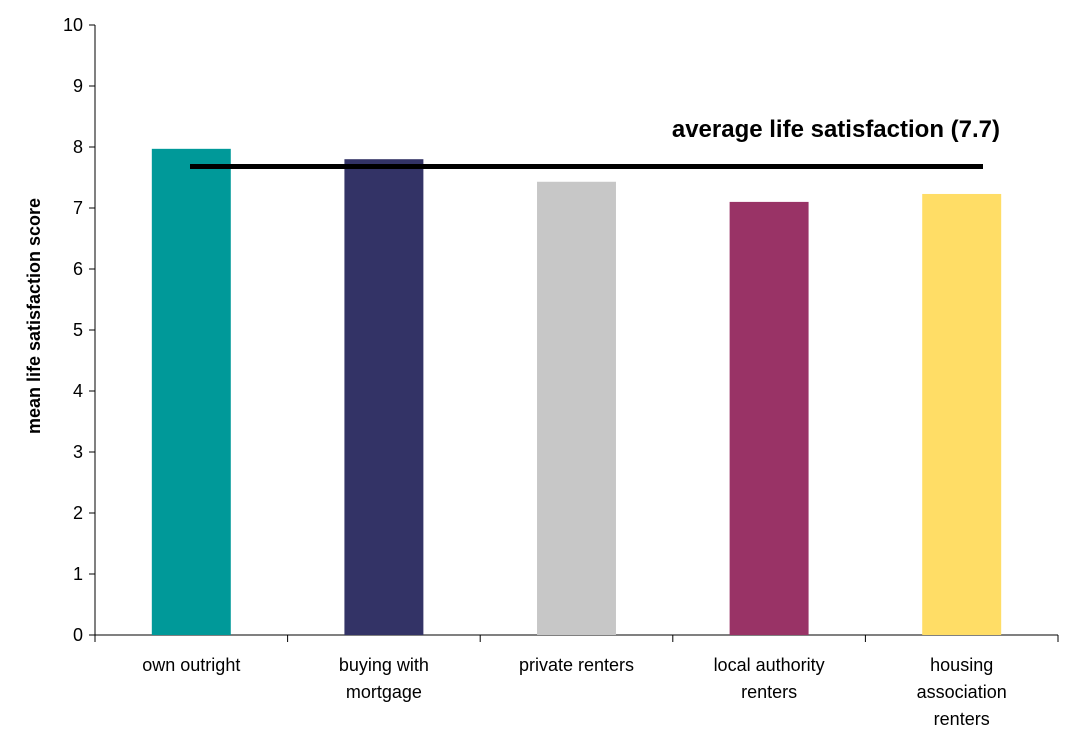 The height and width of the screenshot is (731, 1071). I want to click on x-tick-label: own outright, so click(191, 665).